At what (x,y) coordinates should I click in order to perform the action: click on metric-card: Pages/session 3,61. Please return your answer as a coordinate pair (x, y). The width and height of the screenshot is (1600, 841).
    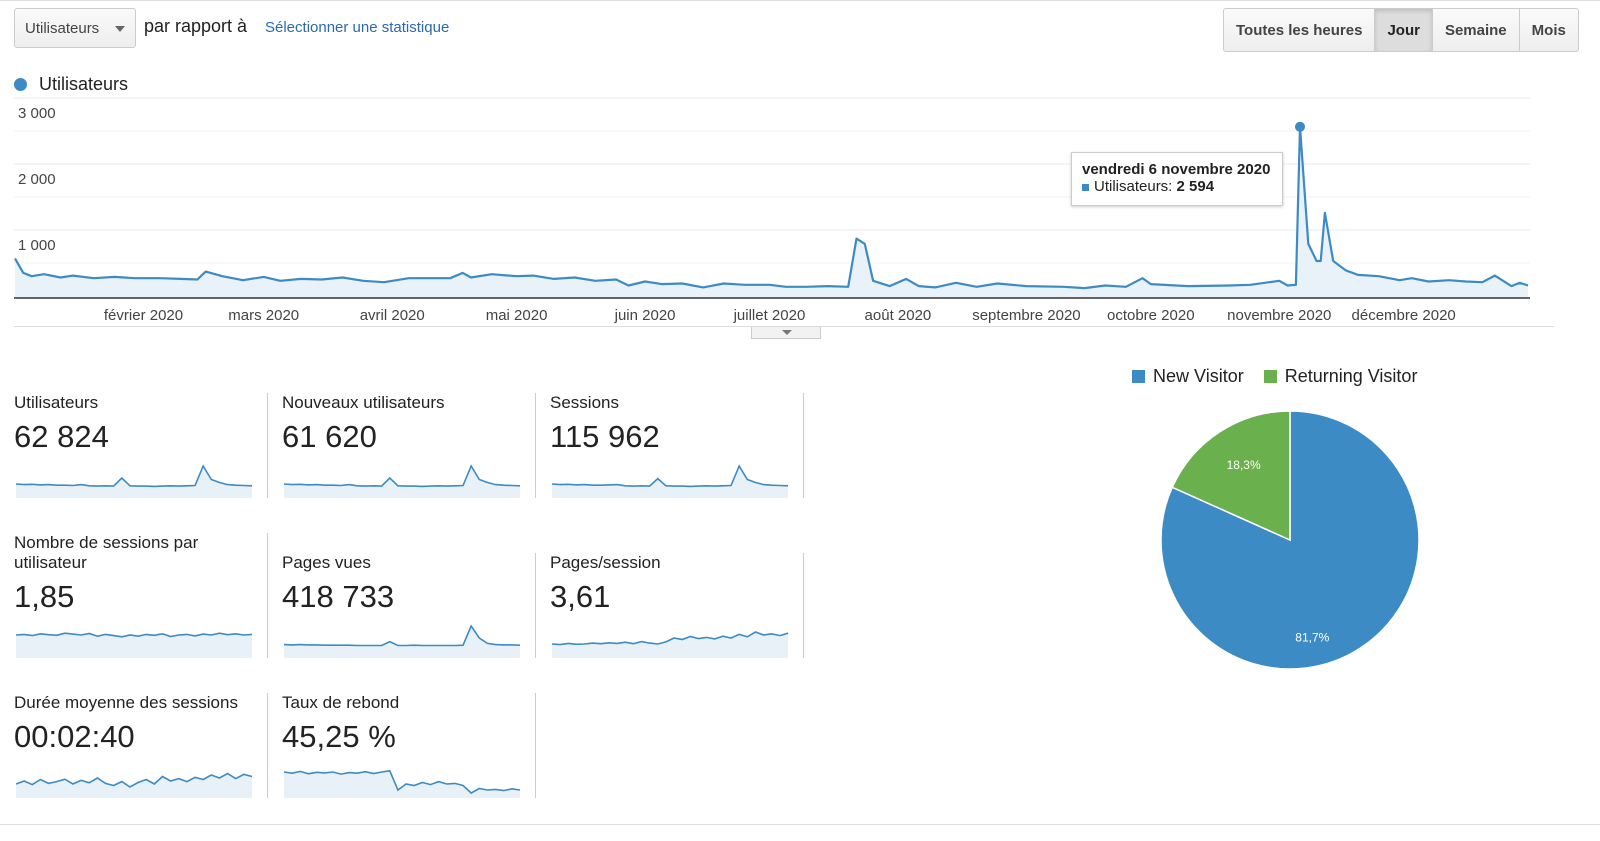
    Looking at the image, I should click on (670, 605).